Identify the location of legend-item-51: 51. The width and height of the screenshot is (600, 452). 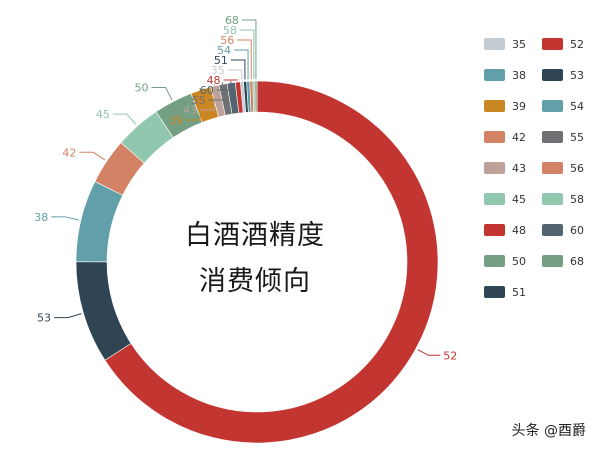
(505, 292).